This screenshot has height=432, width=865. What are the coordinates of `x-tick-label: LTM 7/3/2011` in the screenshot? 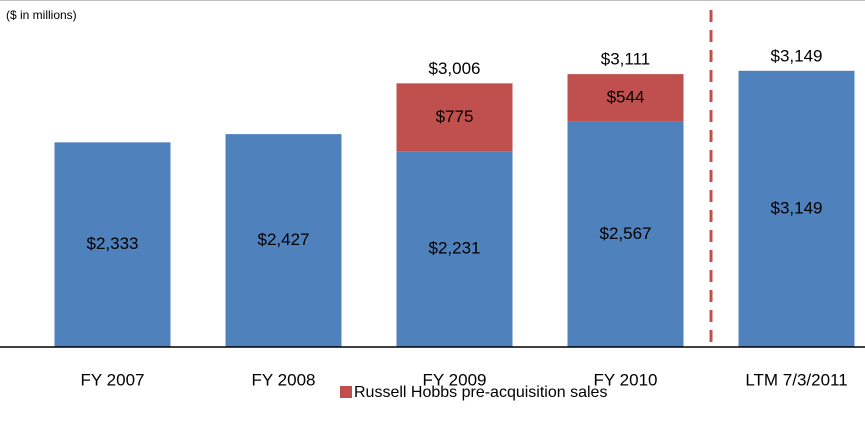 It's located at (796, 379).